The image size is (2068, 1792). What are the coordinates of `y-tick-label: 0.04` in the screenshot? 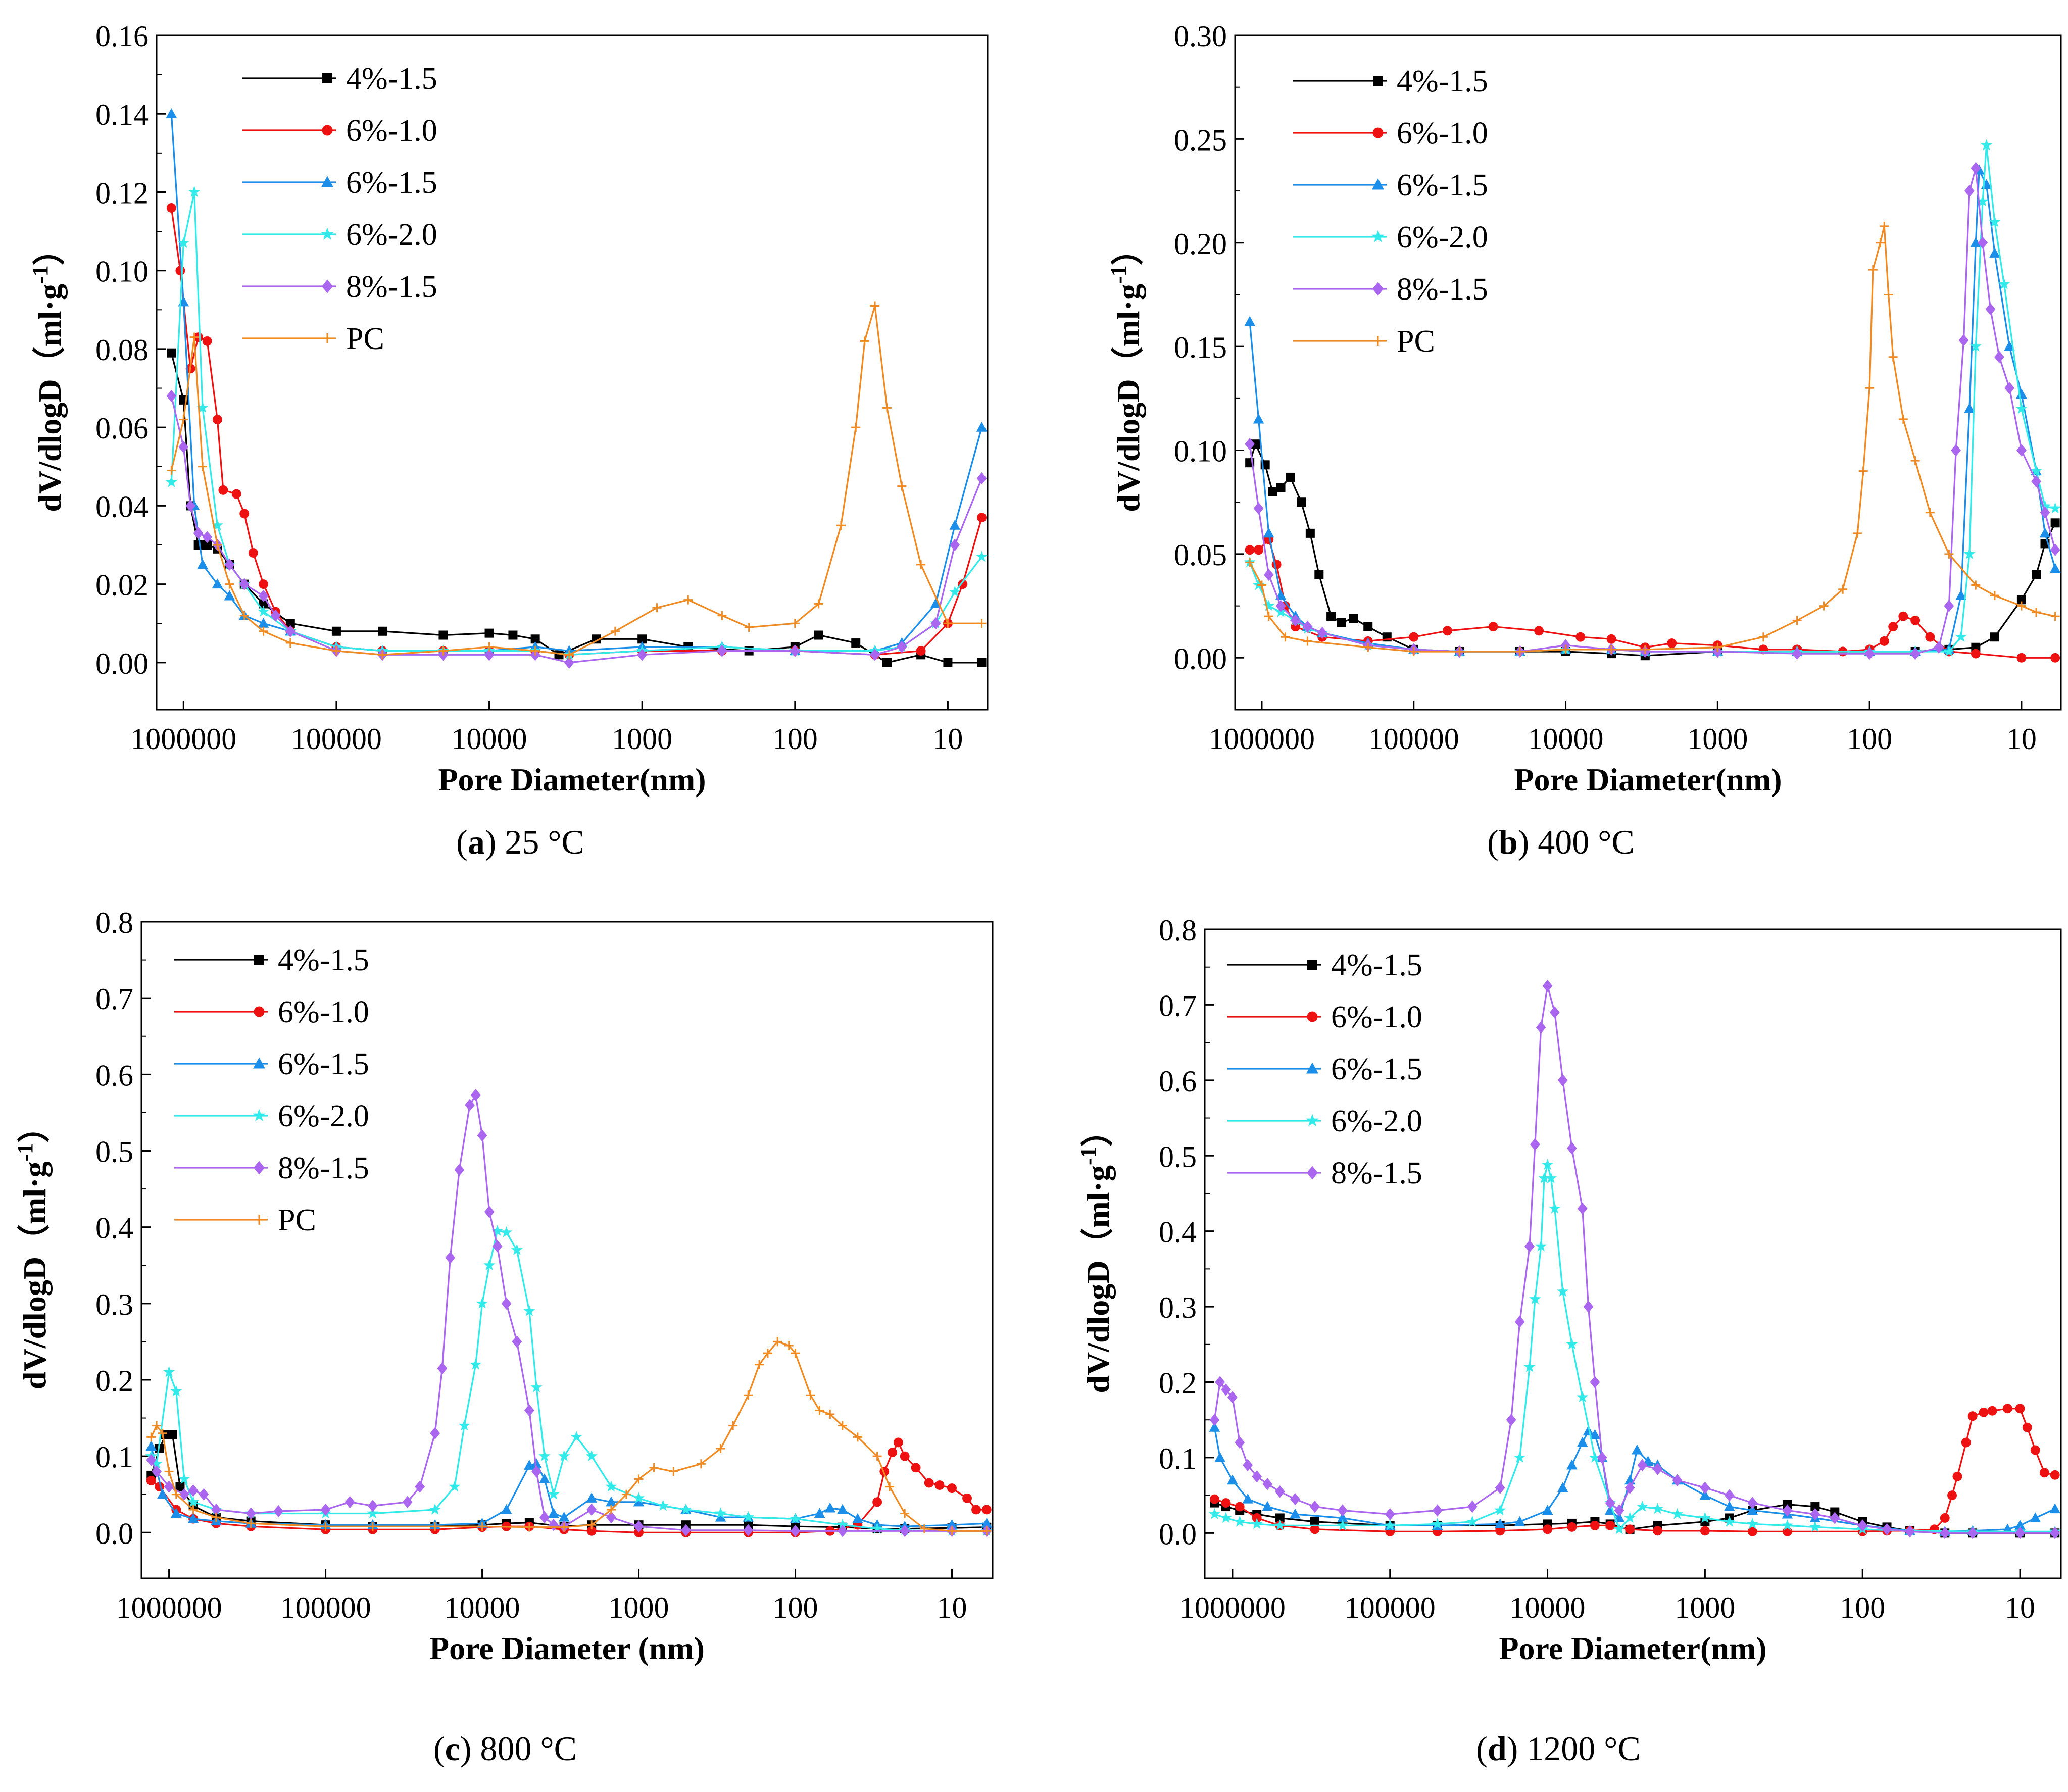 It's located at (122, 506).